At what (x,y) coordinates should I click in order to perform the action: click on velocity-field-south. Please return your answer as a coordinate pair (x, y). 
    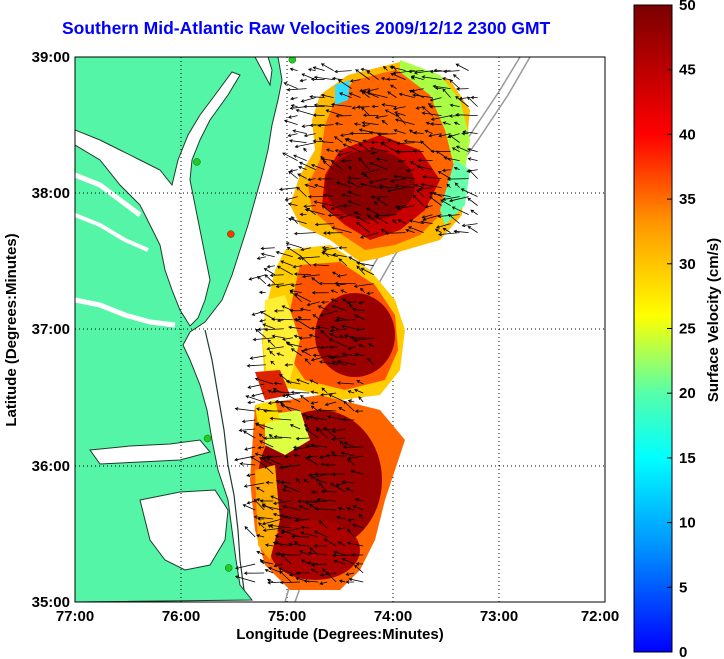
    Looking at the image, I should click on (327, 492).